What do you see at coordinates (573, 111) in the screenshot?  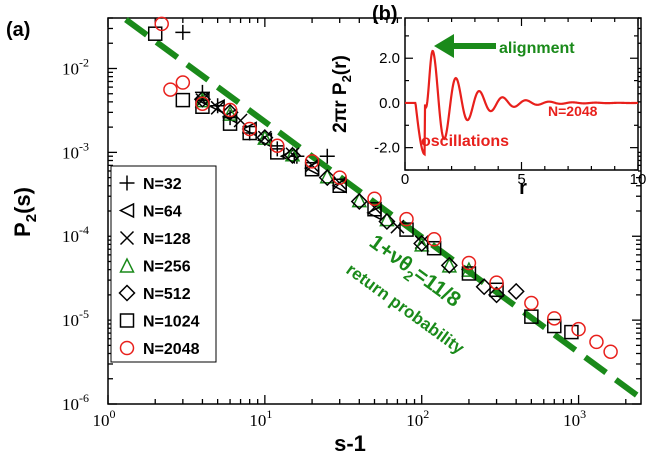 I see `inset-n-label: N=2048` at bounding box center [573, 111].